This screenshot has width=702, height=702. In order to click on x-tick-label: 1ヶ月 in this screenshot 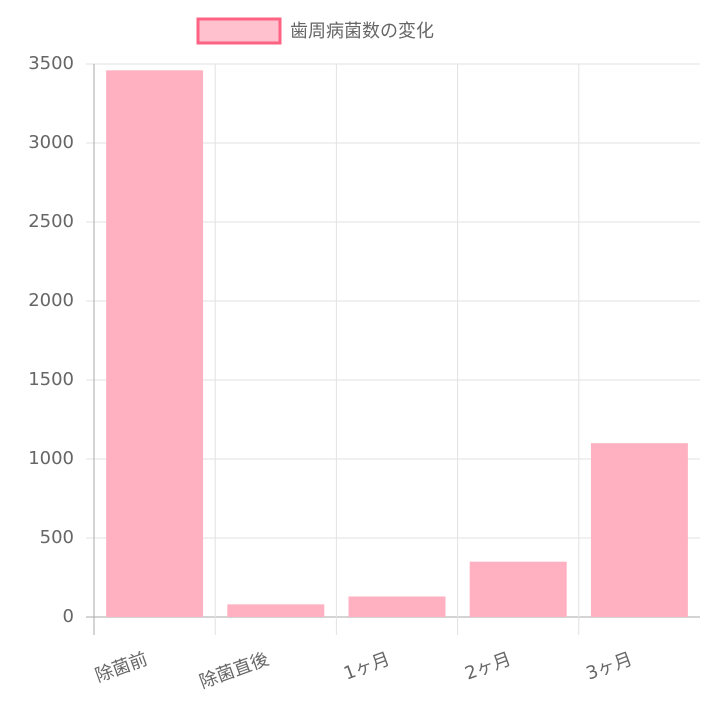, I will do `click(367, 667)`.